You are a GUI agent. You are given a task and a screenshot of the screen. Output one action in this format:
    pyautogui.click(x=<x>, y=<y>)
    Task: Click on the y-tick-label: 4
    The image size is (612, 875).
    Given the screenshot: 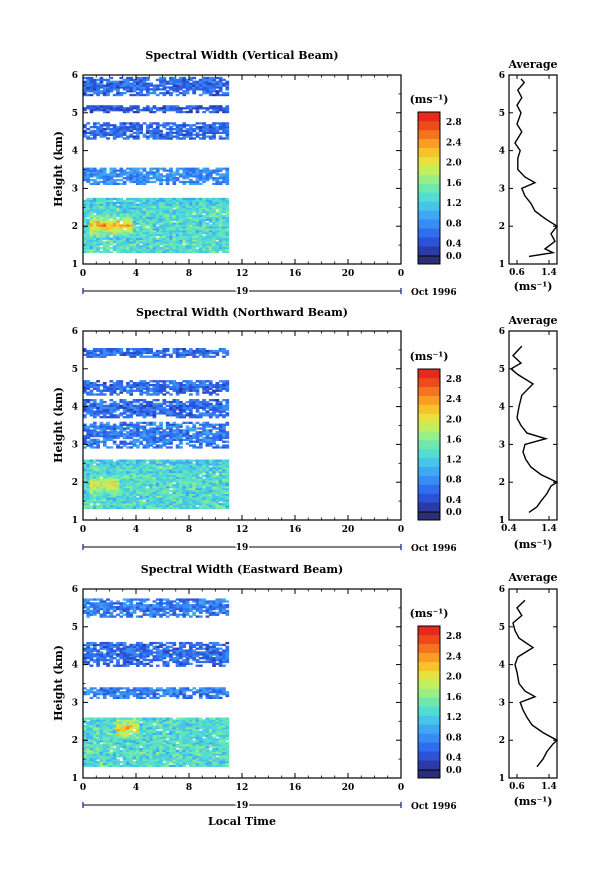 What is the action you would take?
    pyautogui.click(x=75, y=408)
    